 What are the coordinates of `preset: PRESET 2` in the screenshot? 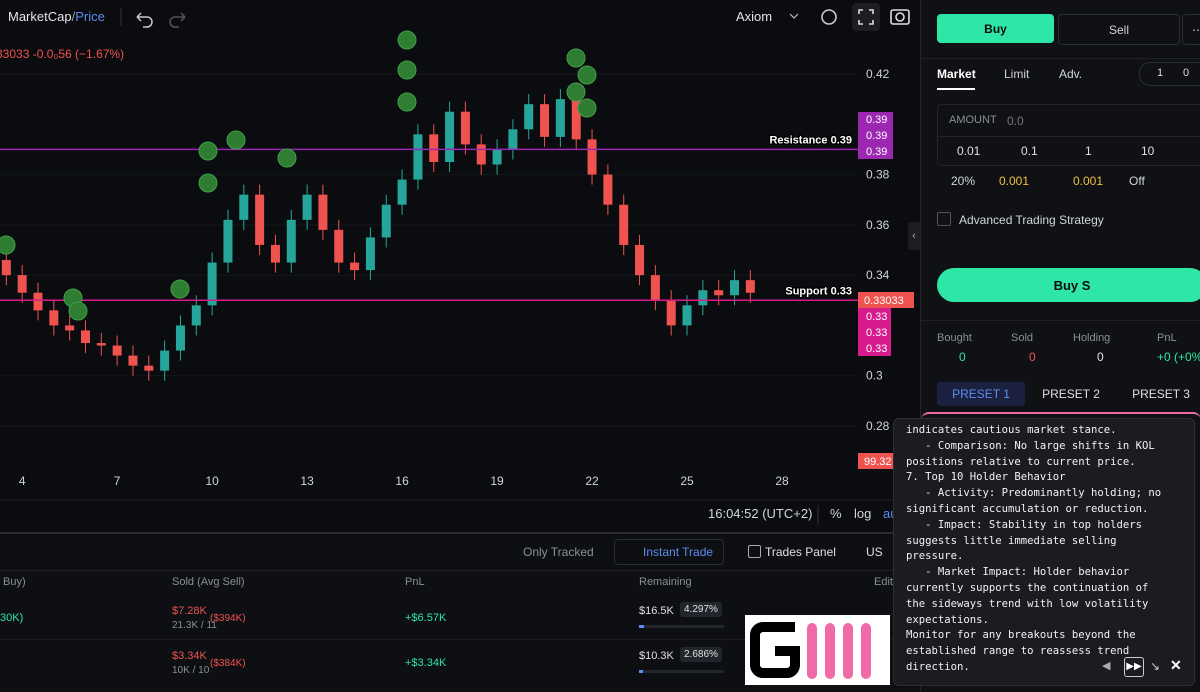 It's located at (1071, 394).